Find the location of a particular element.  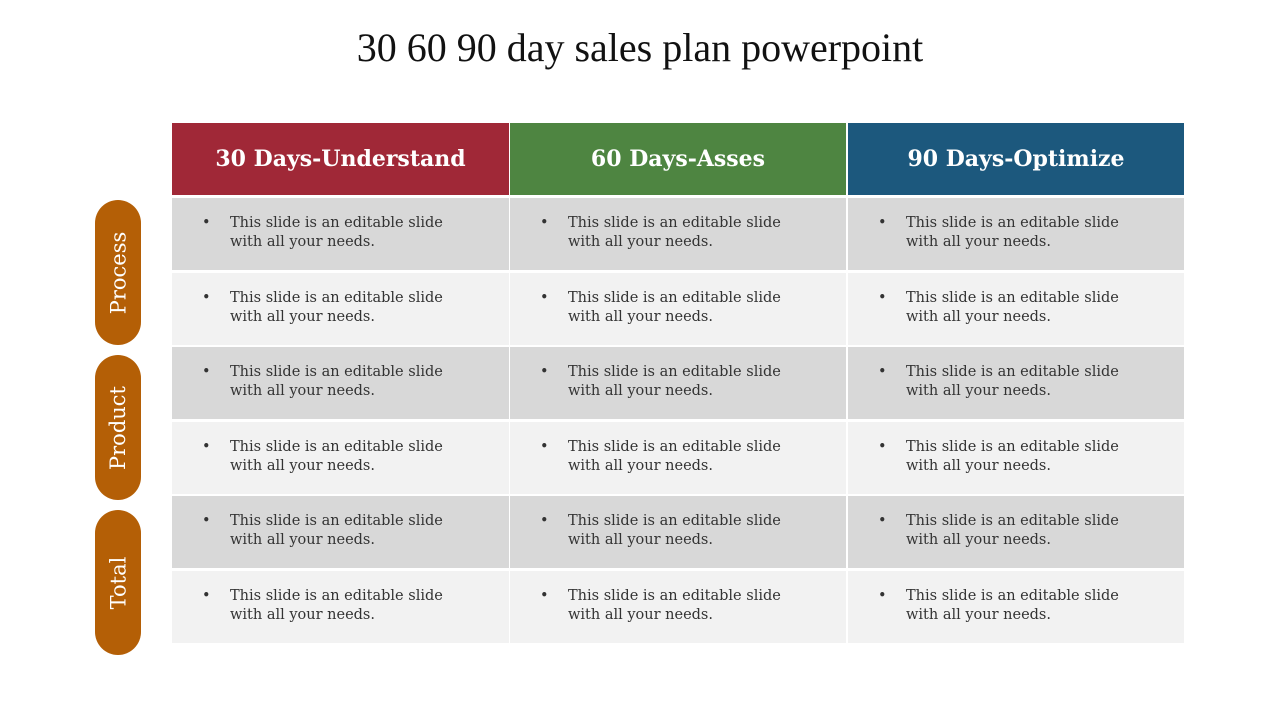

row-group-label: Product is located at coordinates (118, 427).